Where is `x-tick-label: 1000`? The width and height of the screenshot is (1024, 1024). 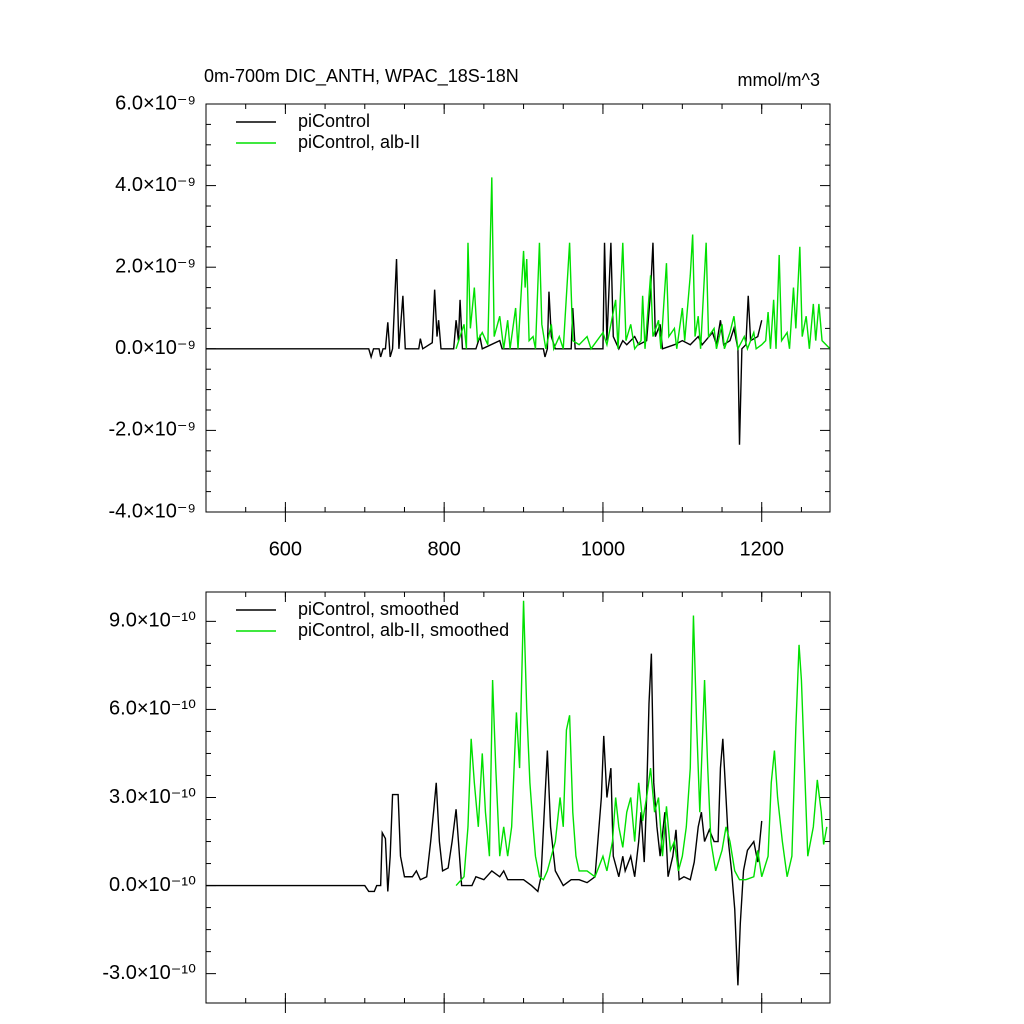 x-tick-label: 1000 is located at coordinates (603, 549).